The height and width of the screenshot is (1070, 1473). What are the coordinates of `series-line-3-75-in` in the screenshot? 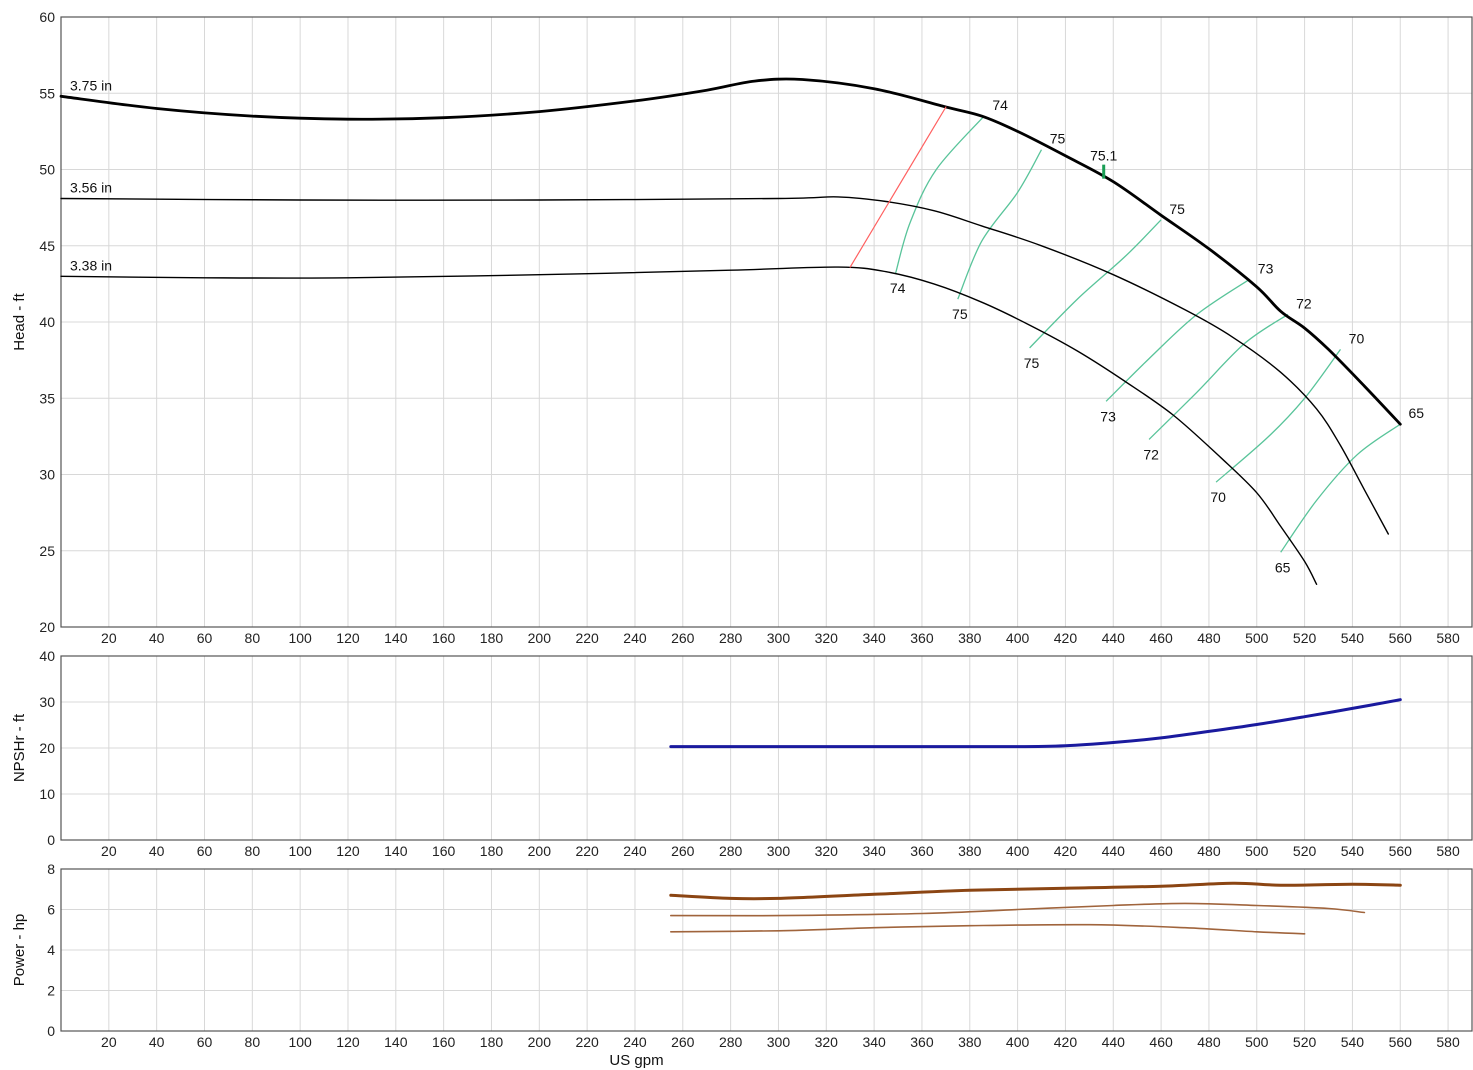 It's located at (1035, 891).